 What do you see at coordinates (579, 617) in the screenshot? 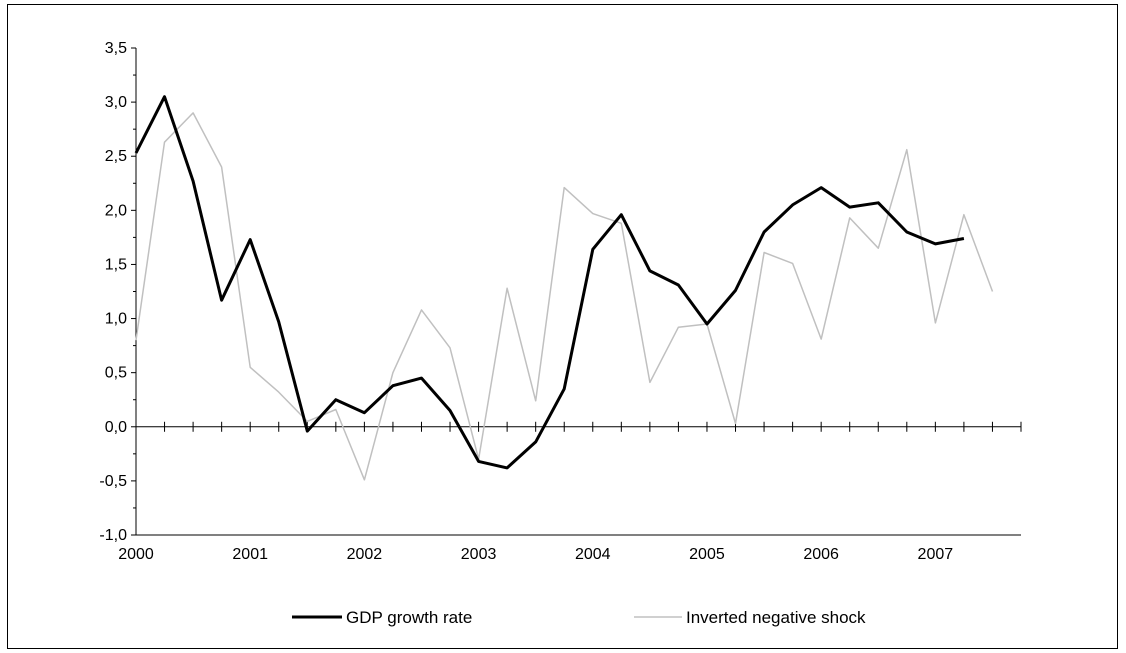
I see `legend: GDP growth rate Inverted negative shock` at bounding box center [579, 617].